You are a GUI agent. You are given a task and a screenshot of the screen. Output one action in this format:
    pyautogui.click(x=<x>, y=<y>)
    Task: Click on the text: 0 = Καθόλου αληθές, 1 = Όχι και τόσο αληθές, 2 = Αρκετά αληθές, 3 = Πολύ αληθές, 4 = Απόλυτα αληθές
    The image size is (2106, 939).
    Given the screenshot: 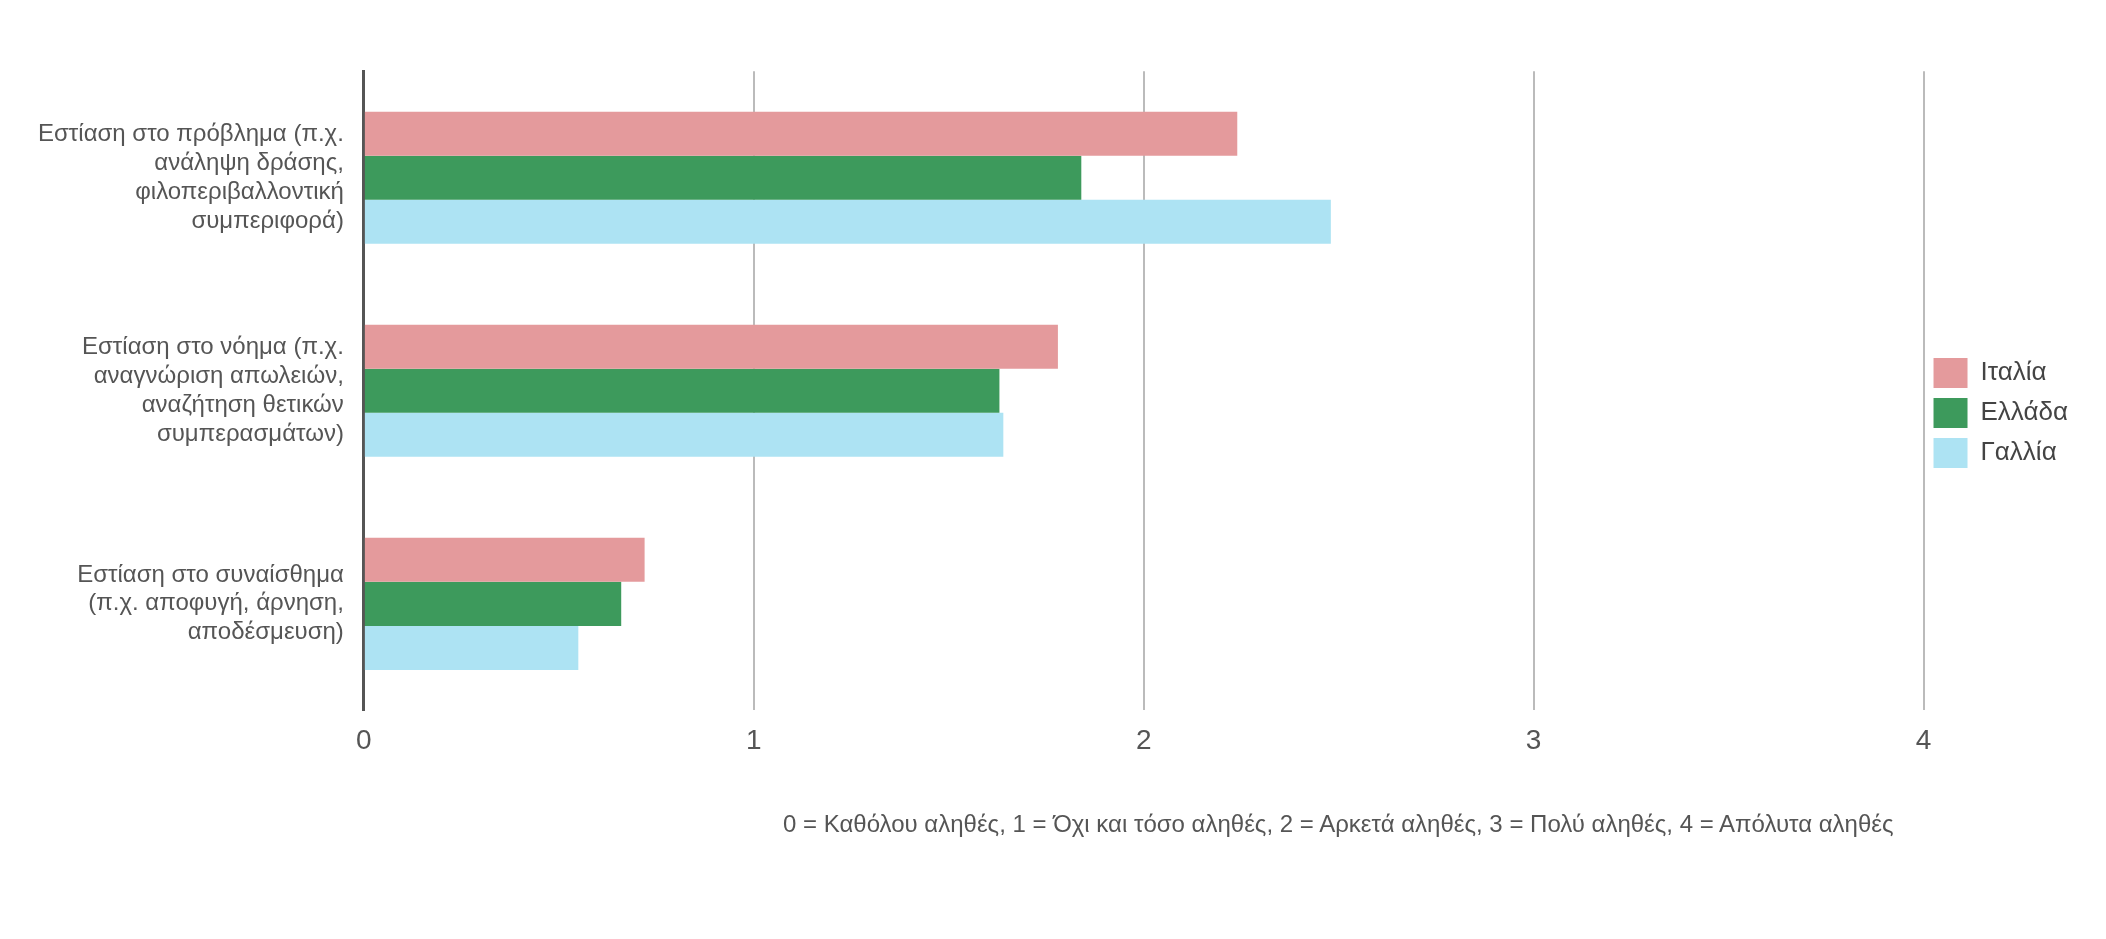 What is the action you would take?
    pyautogui.click(x=1339, y=824)
    